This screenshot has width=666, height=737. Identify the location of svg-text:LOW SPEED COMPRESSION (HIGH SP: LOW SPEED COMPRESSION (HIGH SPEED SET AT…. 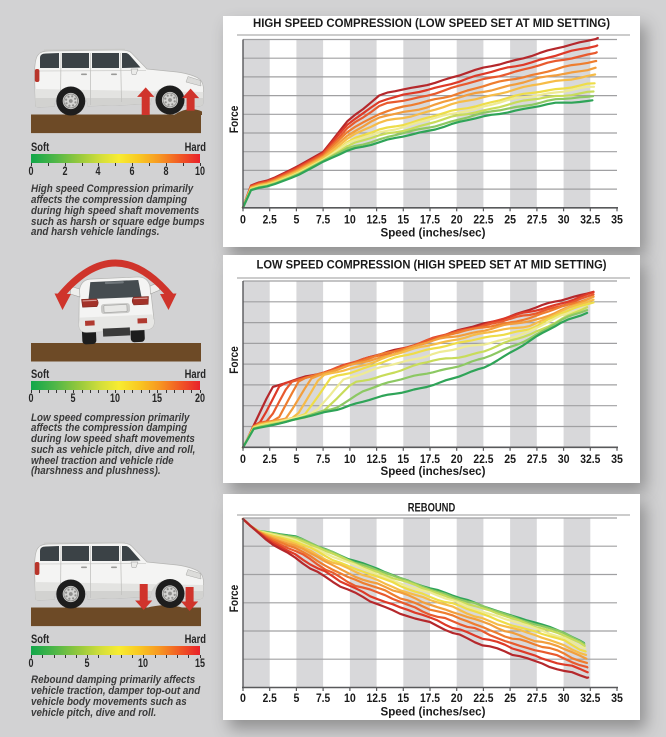
(432, 265).